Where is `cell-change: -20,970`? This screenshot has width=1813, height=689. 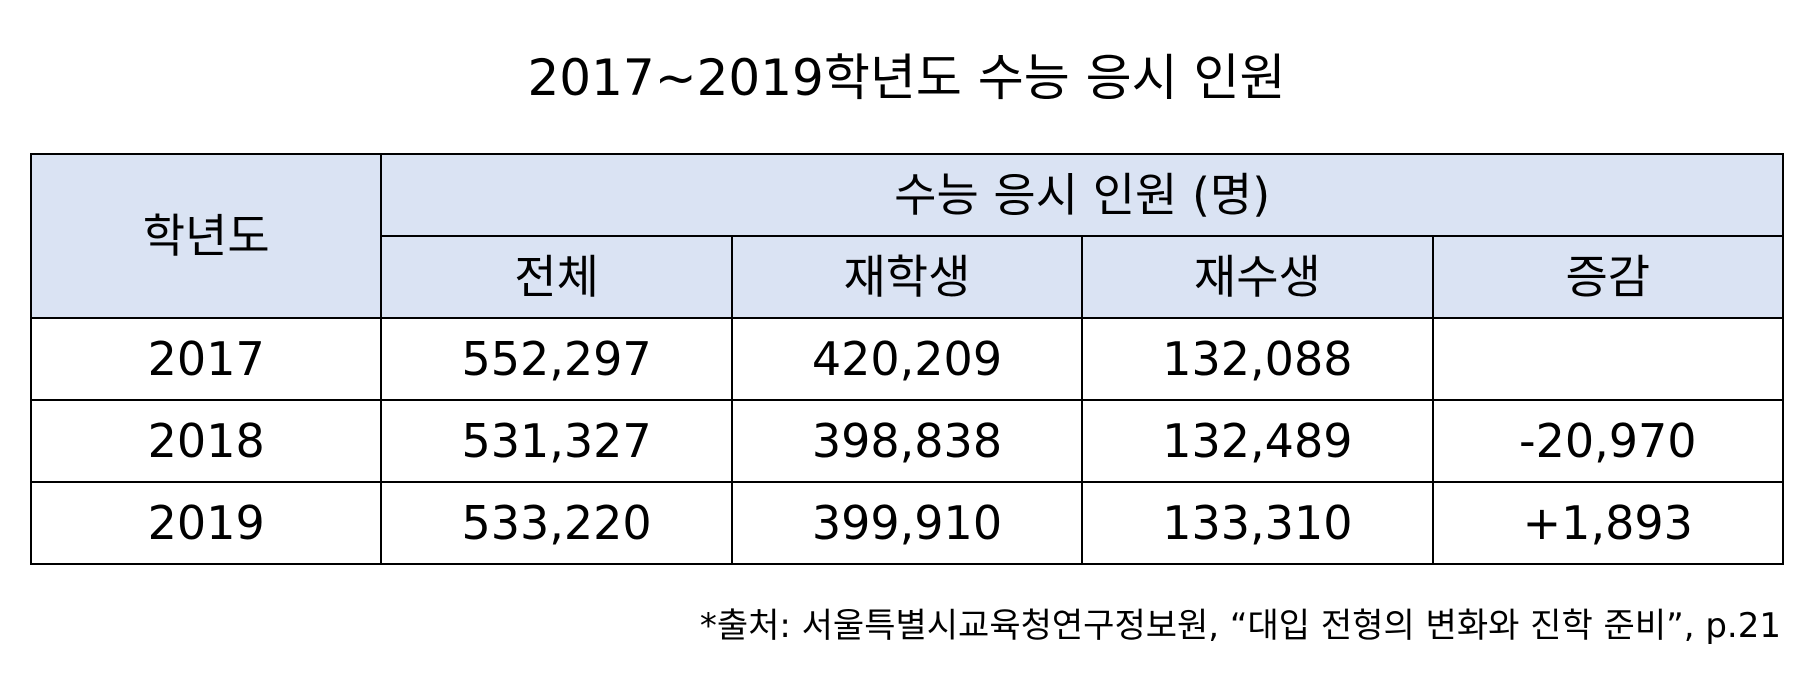
cell-change: -20,970 is located at coordinates (1607, 441).